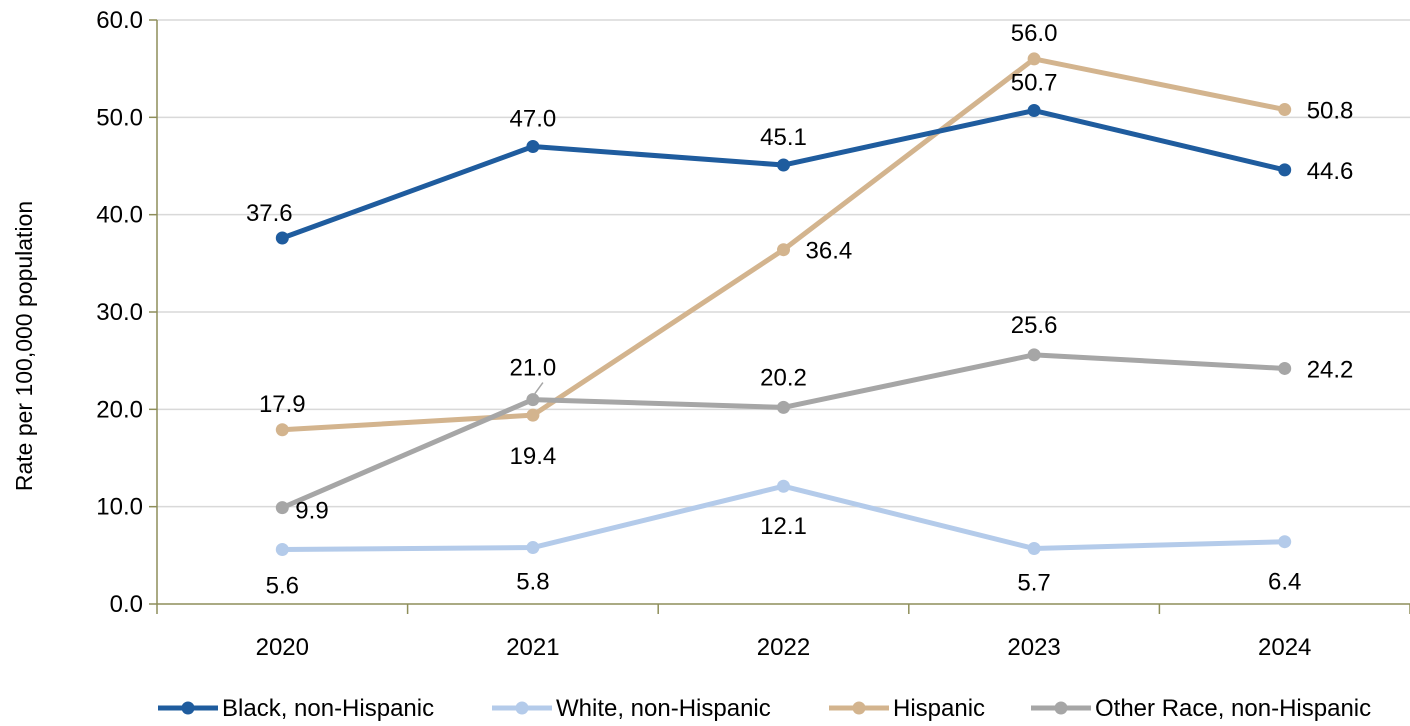 The height and width of the screenshot is (726, 1410). I want to click on x-tick-label: 2024, so click(1284, 647).